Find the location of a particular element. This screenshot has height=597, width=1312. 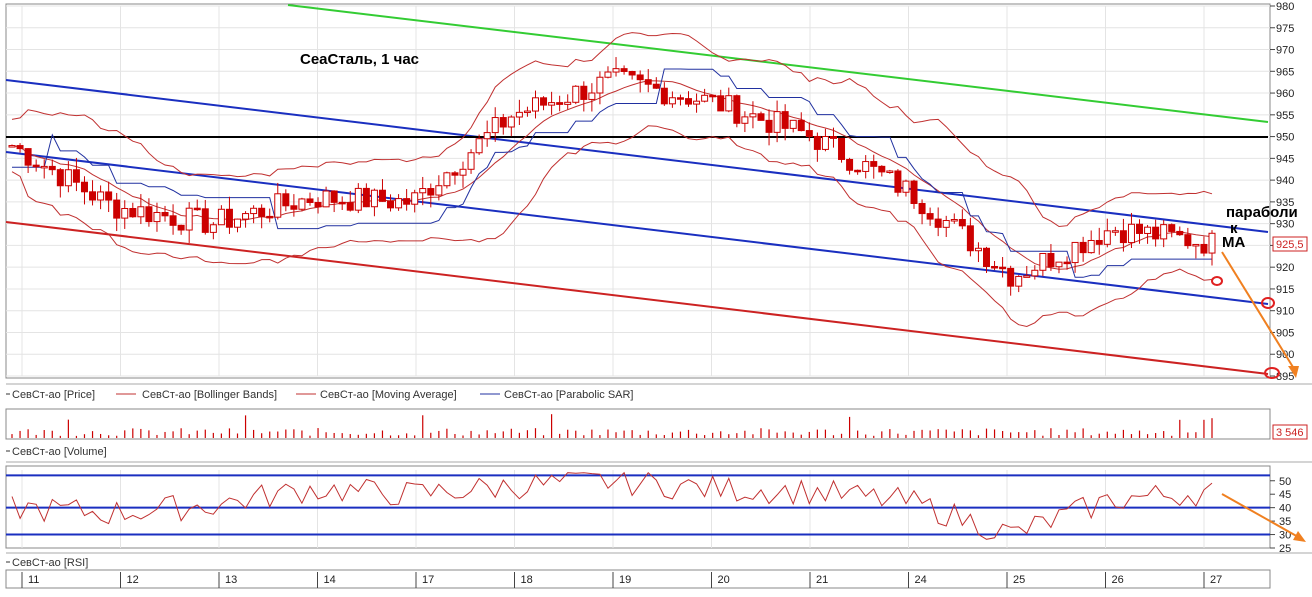

y-tick-label: 965 is located at coordinates (1285, 72).